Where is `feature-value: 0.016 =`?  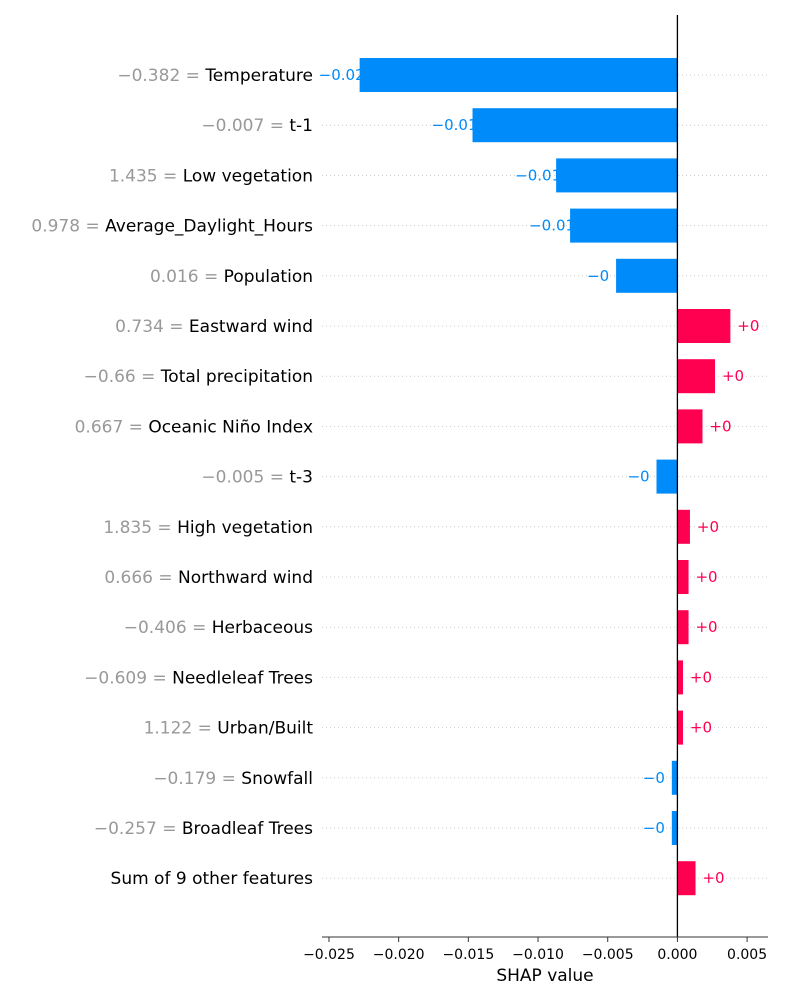
feature-value: 0.016 = is located at coordinates (187, 277).